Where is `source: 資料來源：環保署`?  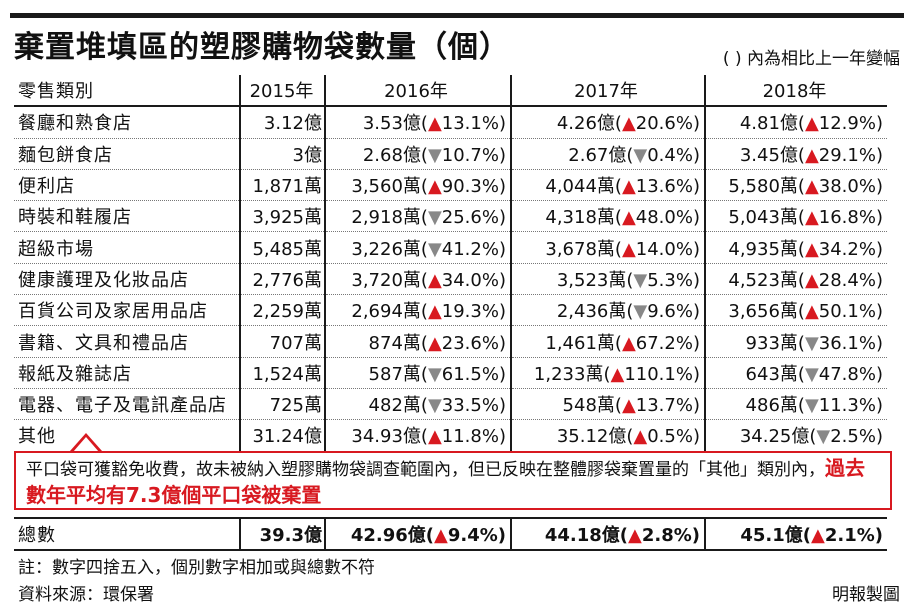
source: 資料來源：環保署 is located at coordinates (86, 595).